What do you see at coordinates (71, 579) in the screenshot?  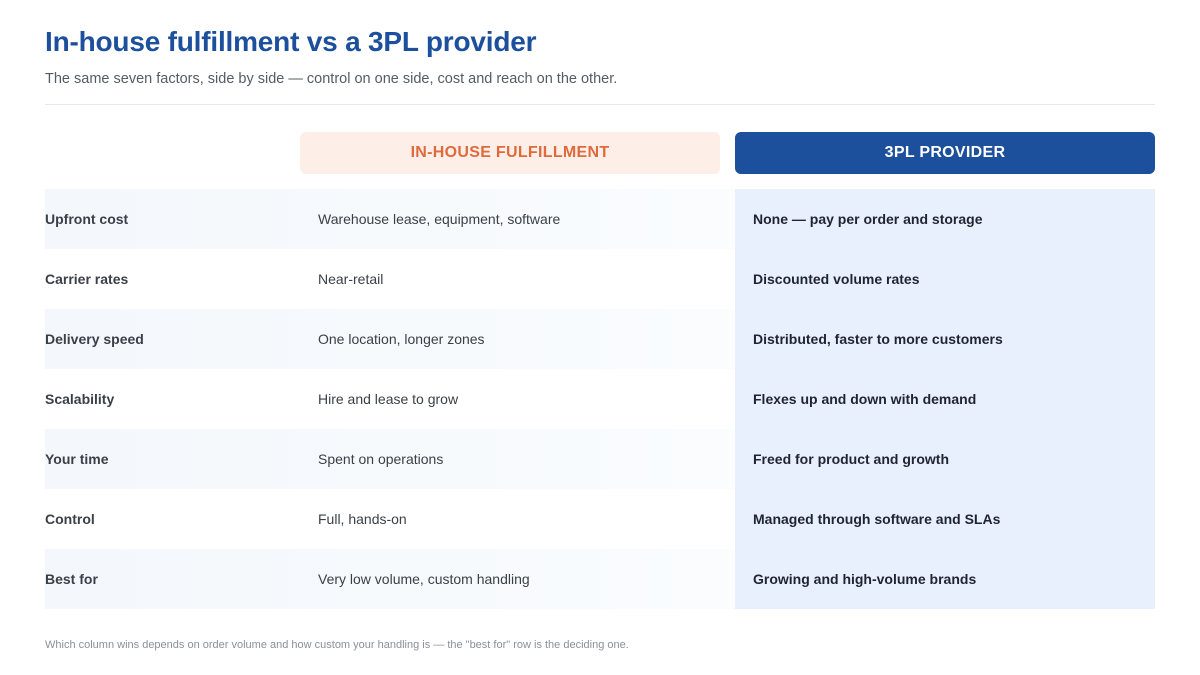 I see `factor-label: Best for` at bounding box center [71, 579].